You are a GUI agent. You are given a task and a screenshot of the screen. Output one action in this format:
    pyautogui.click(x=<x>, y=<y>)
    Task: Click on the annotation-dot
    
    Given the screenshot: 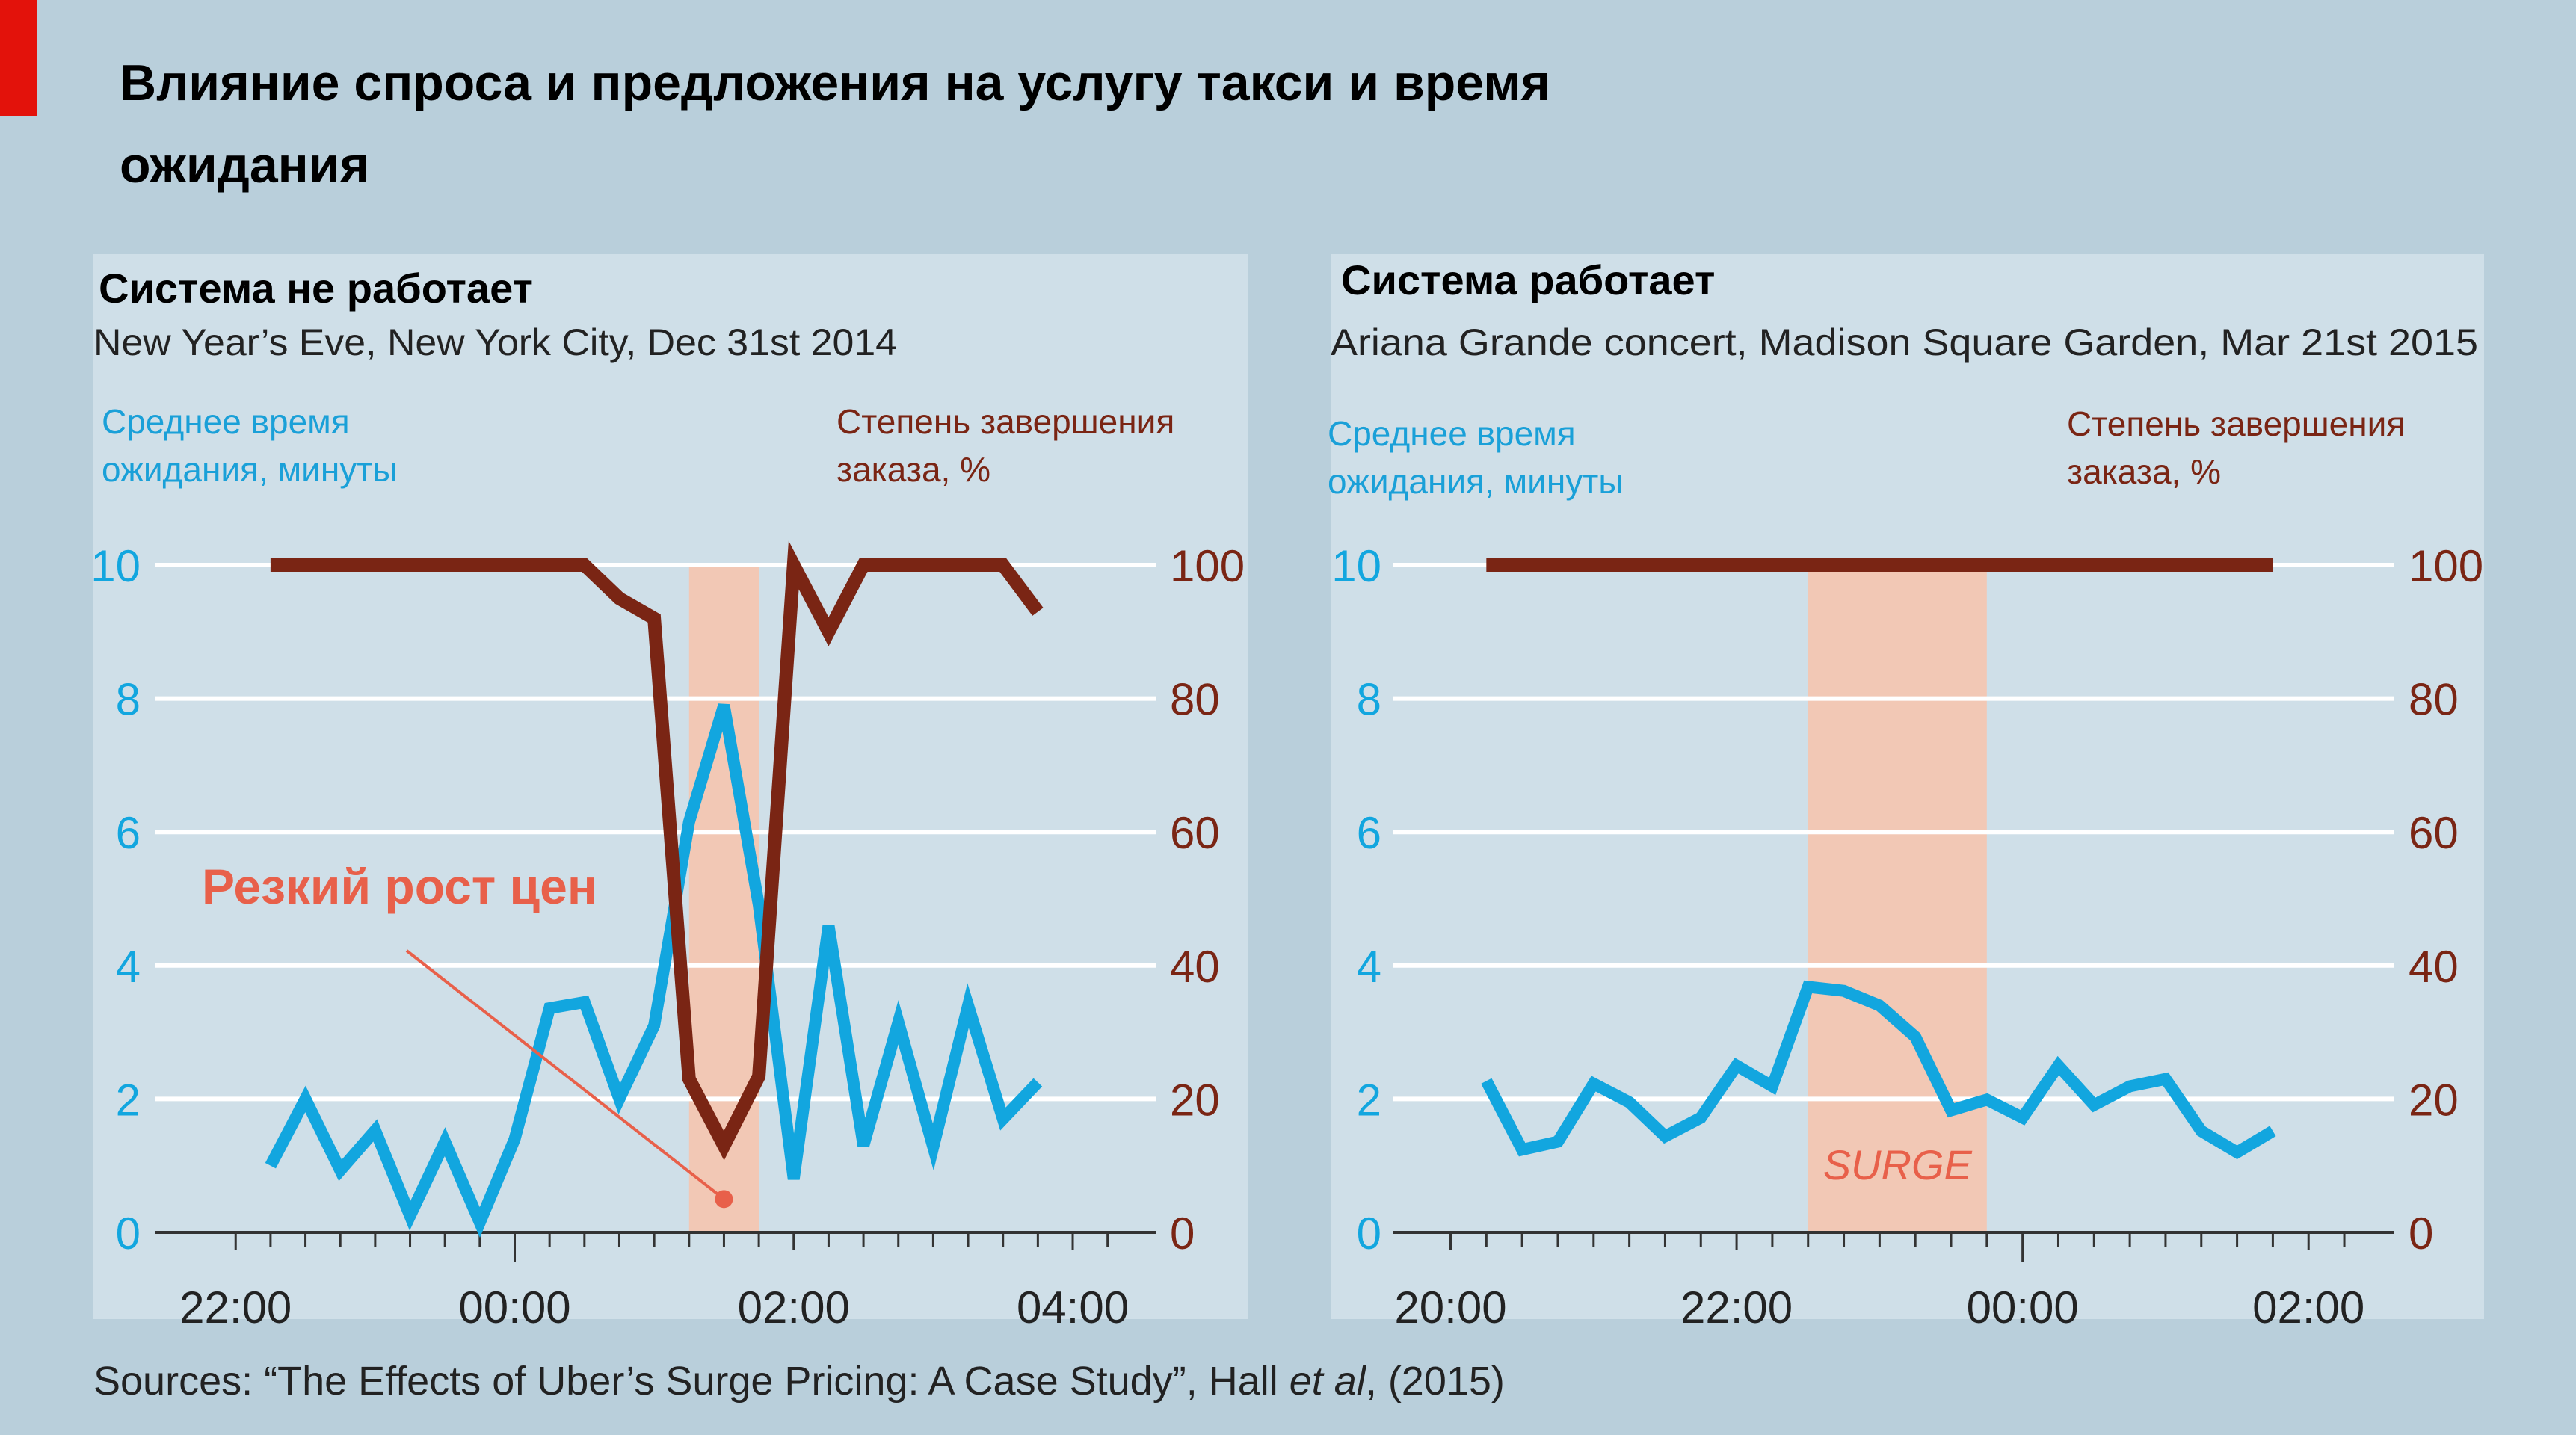 What is the action you would take?
    pyautogui.click(x=724, y=1200)
    